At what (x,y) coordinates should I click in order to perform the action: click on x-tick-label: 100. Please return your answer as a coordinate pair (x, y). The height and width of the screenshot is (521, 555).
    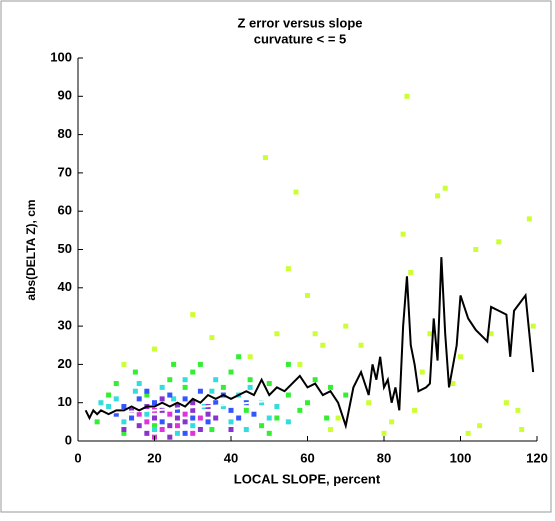
    Looking at the image, I should click on (461, 457).